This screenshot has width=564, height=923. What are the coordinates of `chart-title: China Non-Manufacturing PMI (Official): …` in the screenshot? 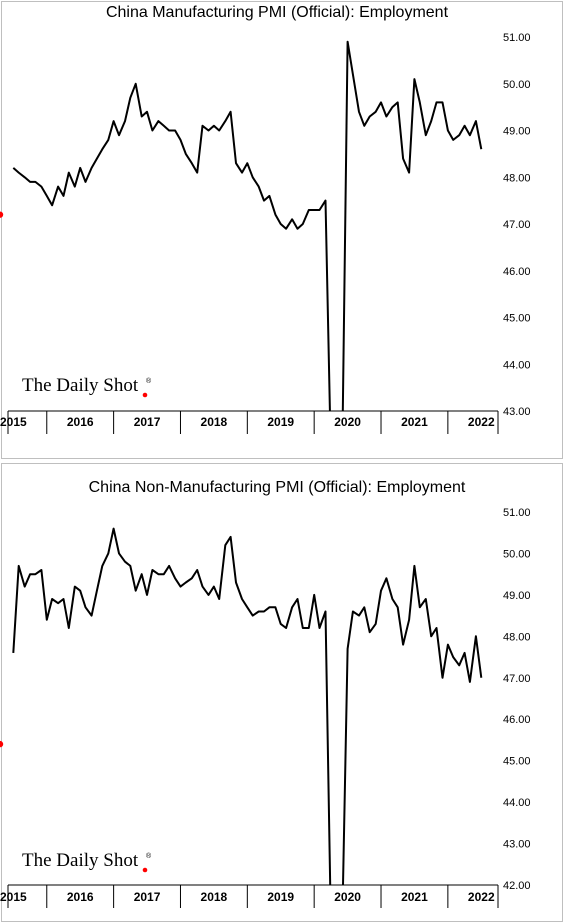 It's located at (277, 487).